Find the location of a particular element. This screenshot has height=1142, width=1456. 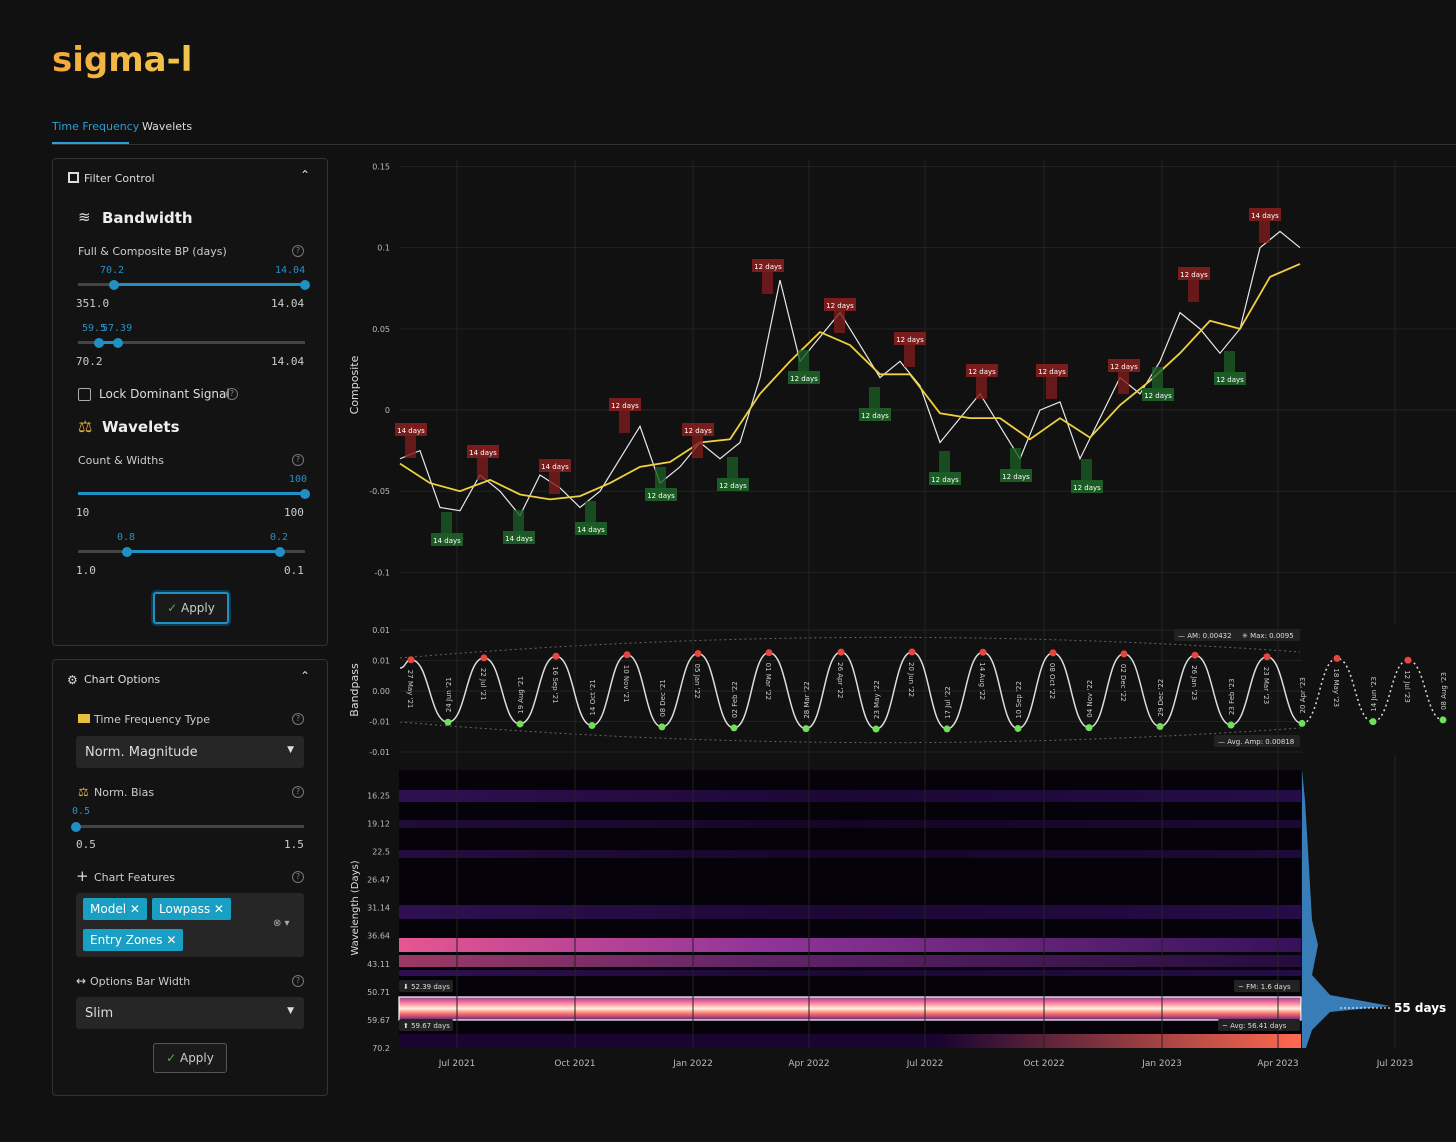

slider-max: 1.5 is located at coordinates (294, 844).